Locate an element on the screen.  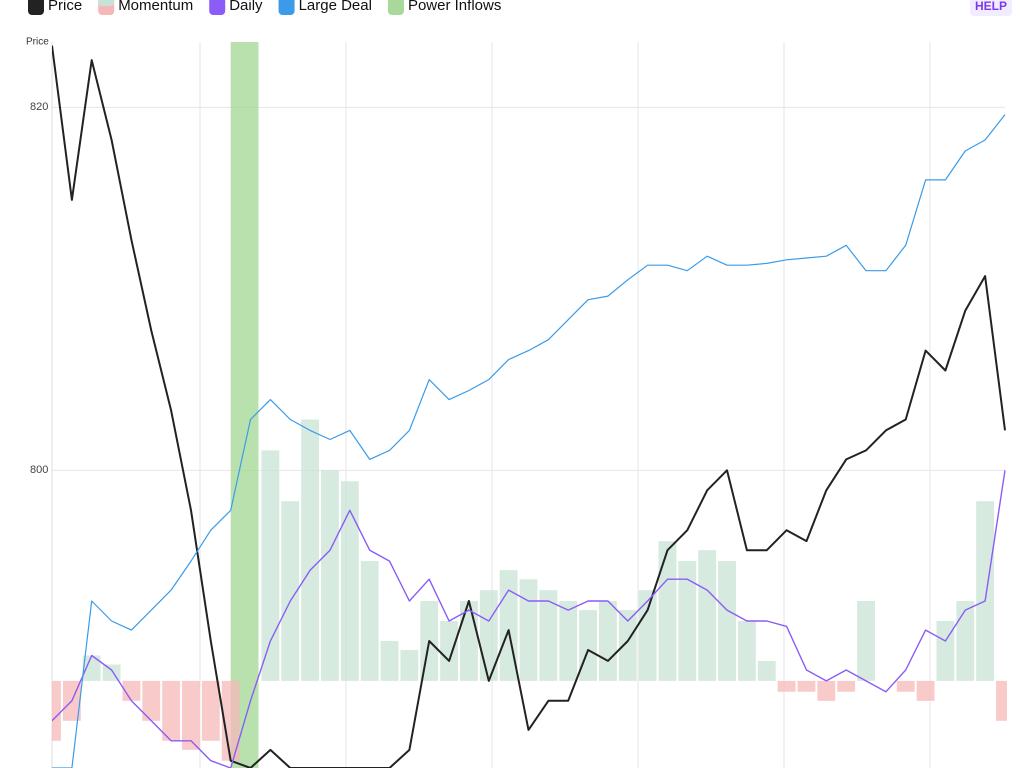
power-inflow-band is located at coordinates (244, 405).